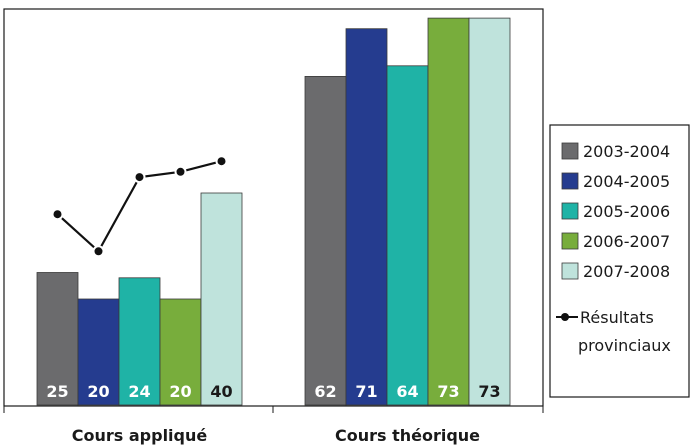 This screenshot has height=445, width=697. I want to click on legend-line-label: Résultats provinciaux, so click(624, 331).